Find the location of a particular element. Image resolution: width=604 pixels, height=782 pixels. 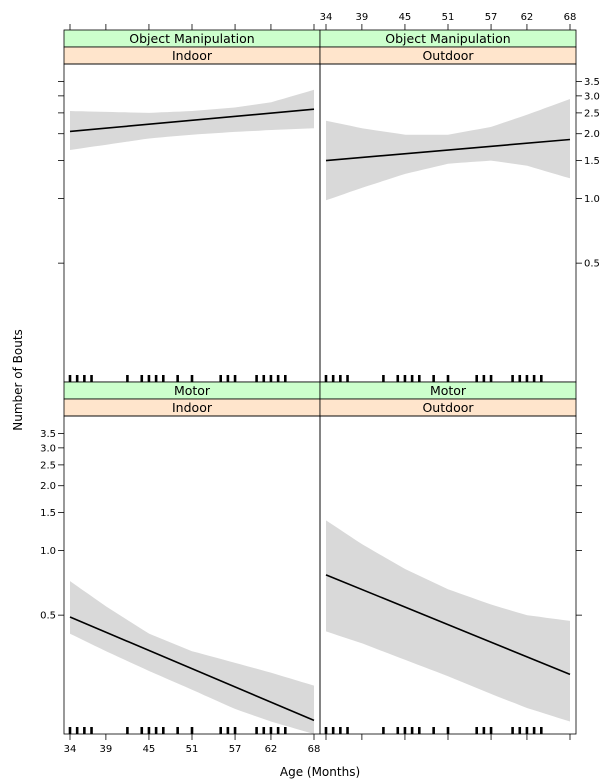

x-ticks-bottom-right is located at coordinates (448, 737).